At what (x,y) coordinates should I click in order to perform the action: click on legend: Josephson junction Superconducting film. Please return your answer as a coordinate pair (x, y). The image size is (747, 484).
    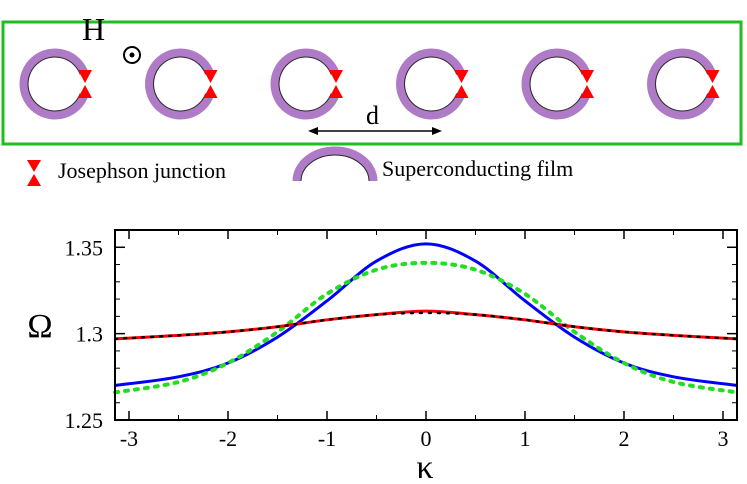
    Looking at the image, I should click on (300, 166).